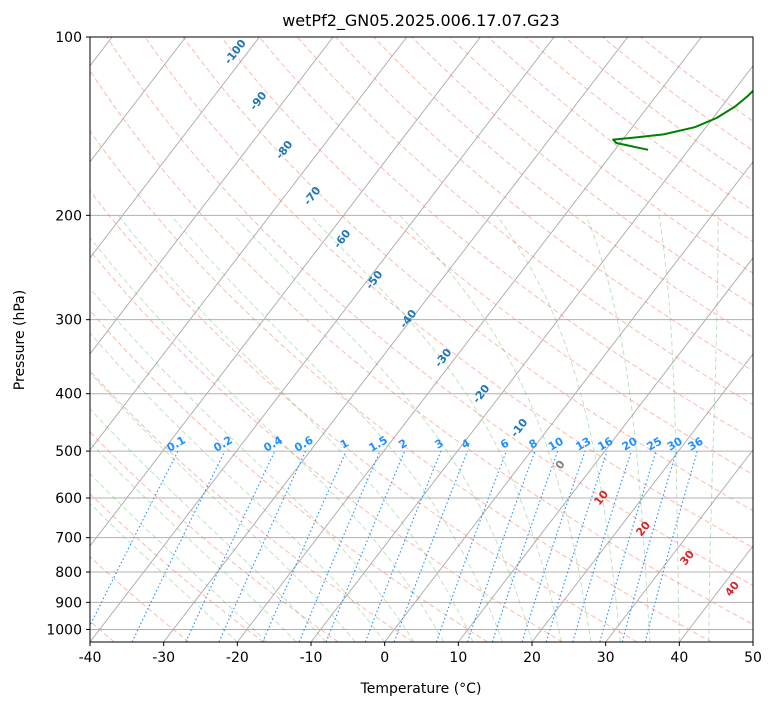 This screenshot has width=775, height=708. What do you see at coordinates (68, 452) in the screenshot?
I see `y-tick-label: 500` at bounding box center [68, 452].